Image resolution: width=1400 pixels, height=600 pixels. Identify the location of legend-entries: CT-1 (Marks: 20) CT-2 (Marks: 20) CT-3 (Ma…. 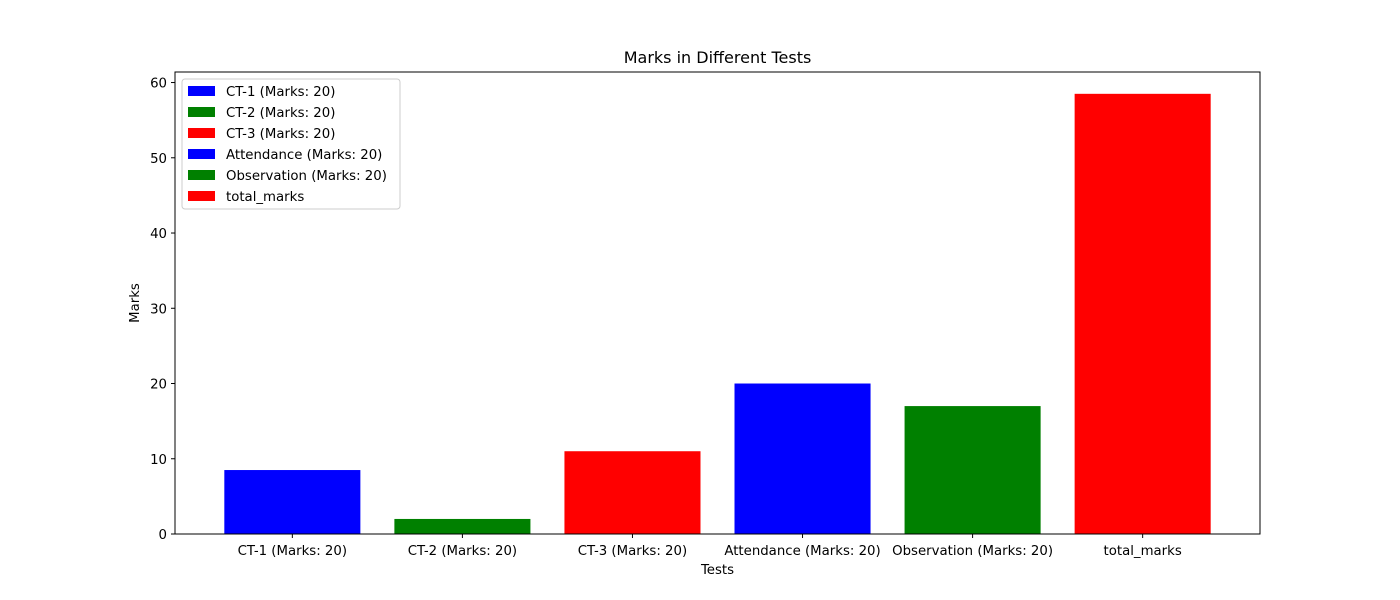
(287, 145).